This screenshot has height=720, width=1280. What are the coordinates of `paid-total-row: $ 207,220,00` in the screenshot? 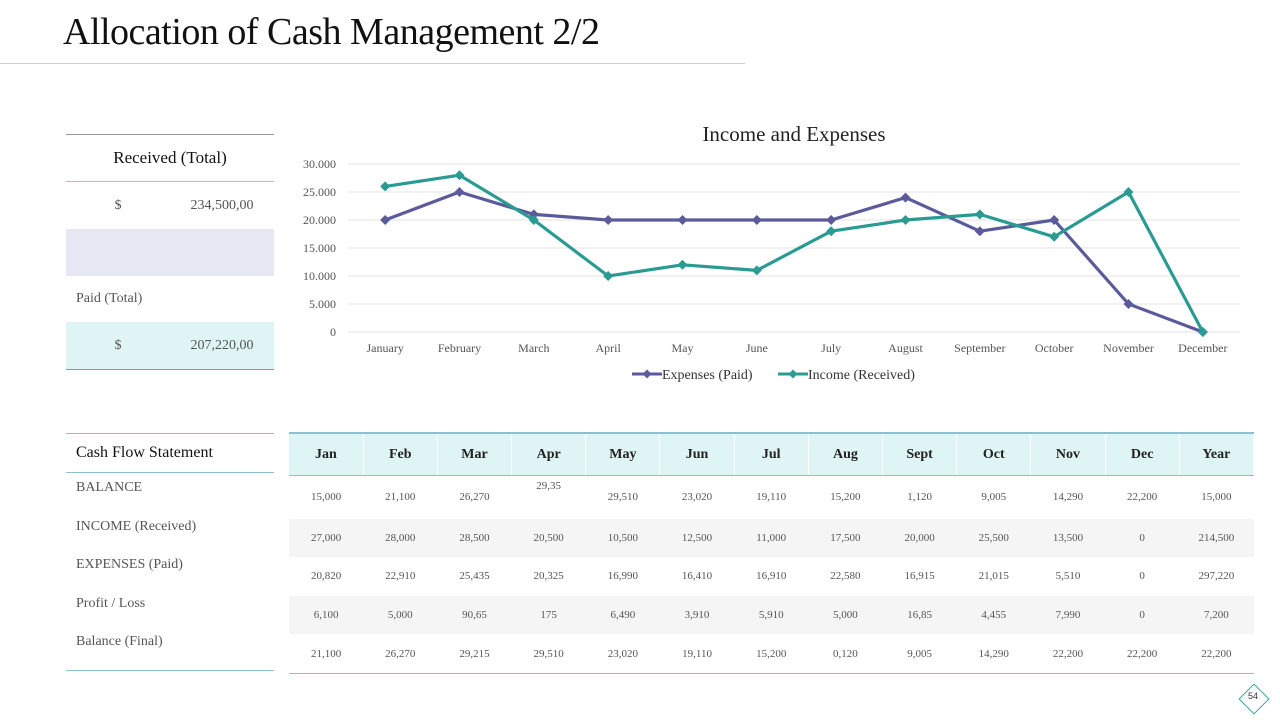 It's located at (170, 346).